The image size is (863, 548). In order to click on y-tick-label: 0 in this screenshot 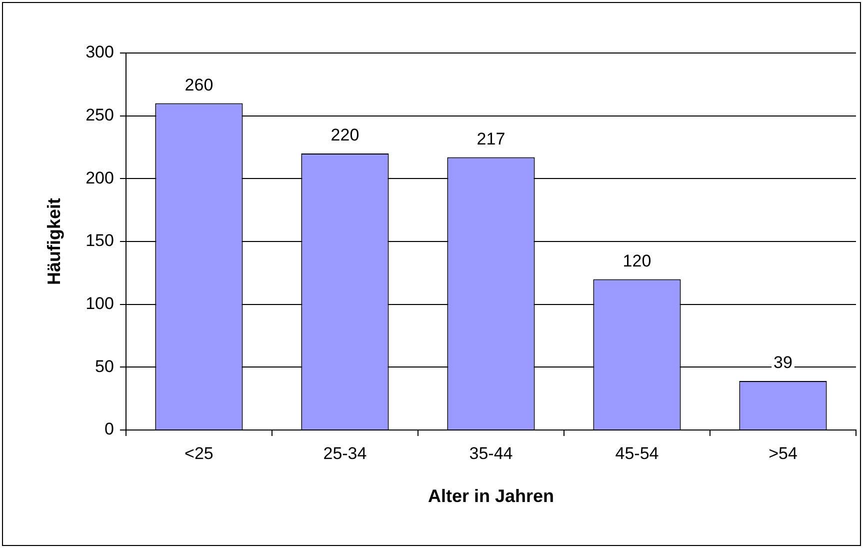, I will do `click(109, 429)`.